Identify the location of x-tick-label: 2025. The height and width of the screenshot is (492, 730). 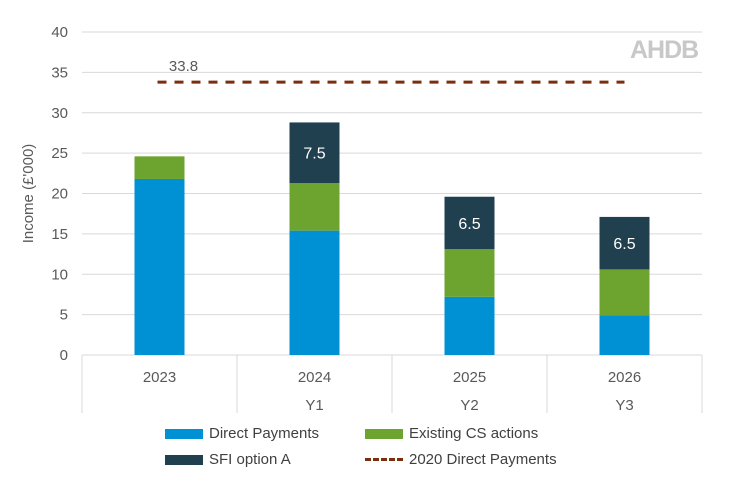
(469, 377).